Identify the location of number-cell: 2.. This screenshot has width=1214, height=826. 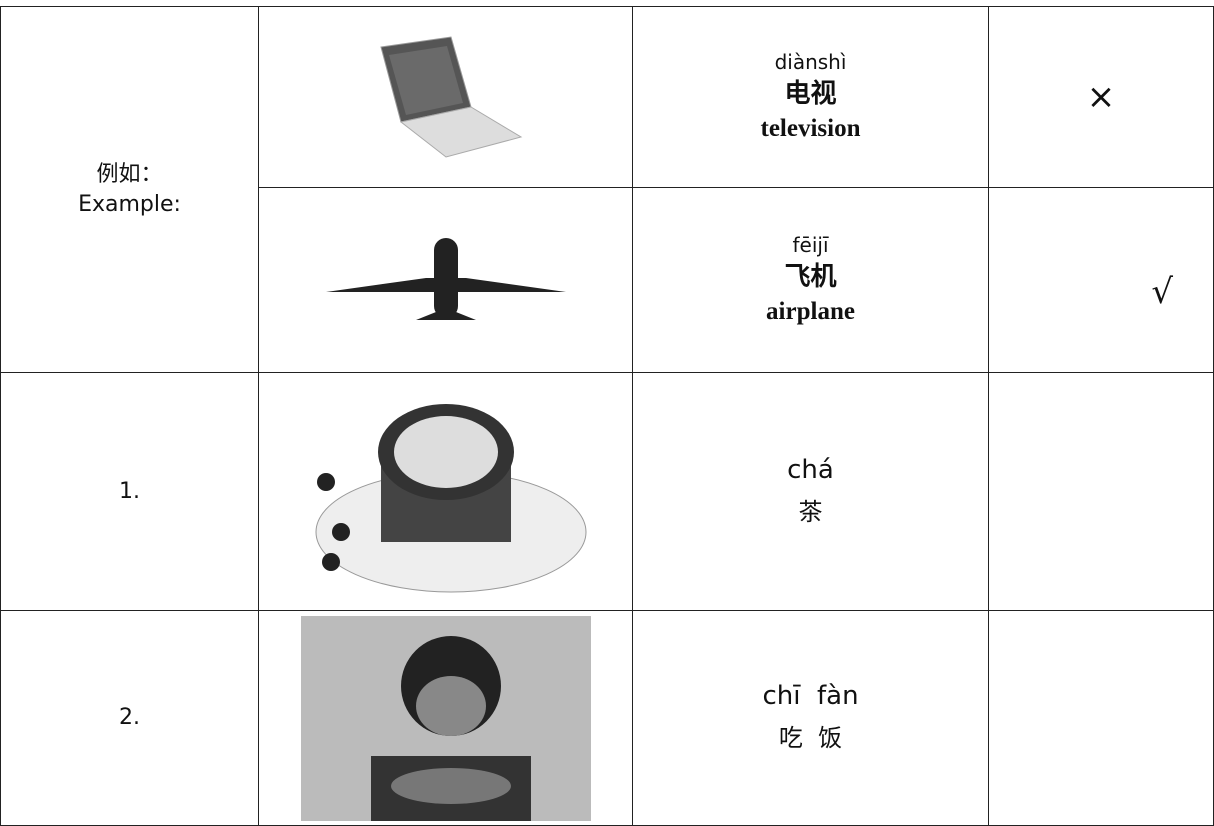
(129, 718).